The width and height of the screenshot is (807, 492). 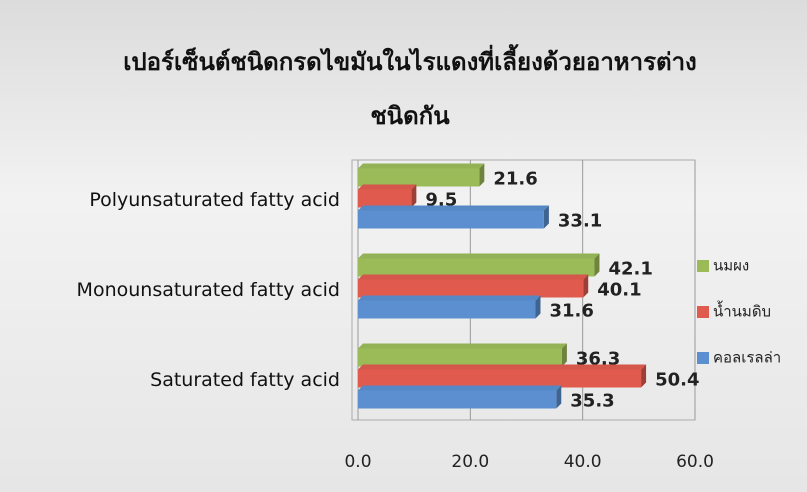 What do you see at coordinates (677, 380) in the screenshot?
I see `data-label: 50.4` at bounding box center [677, 380].